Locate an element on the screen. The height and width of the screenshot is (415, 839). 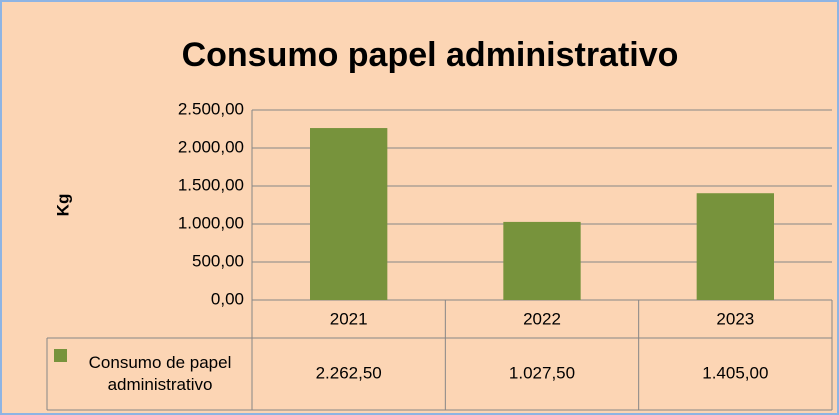
legend-label: Consumo de papel administrativo is located at coordinates (160, 373).